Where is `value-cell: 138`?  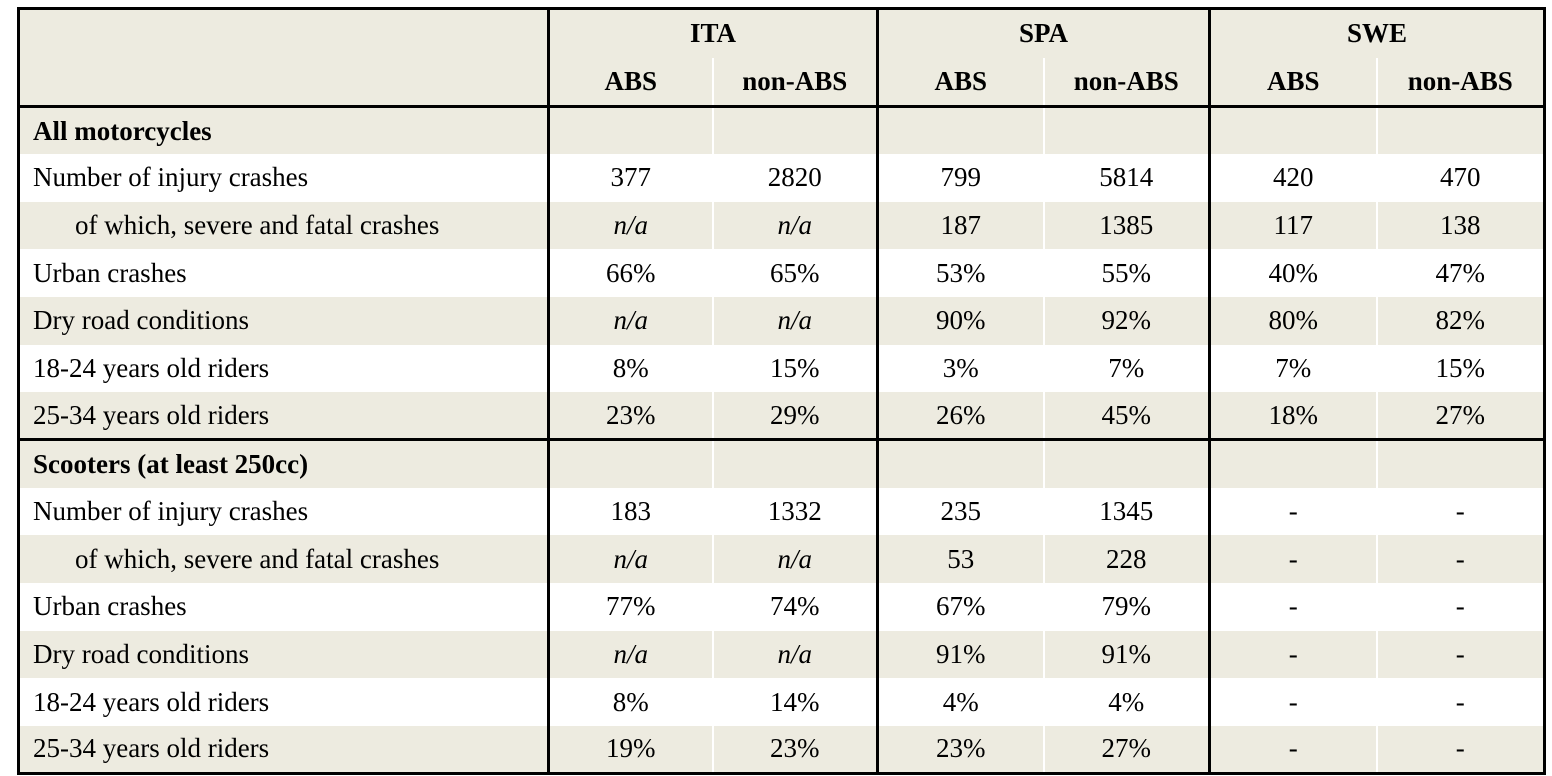 value-cell: 138 is located at coordinates (1460, 225).